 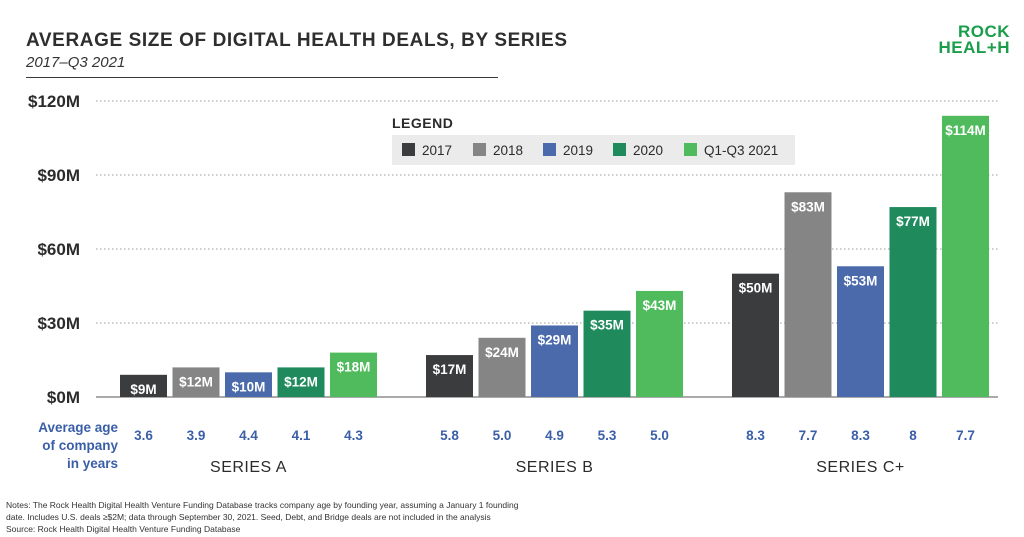 I want to click on legend-label: 2020, so click(x=648, y=150).